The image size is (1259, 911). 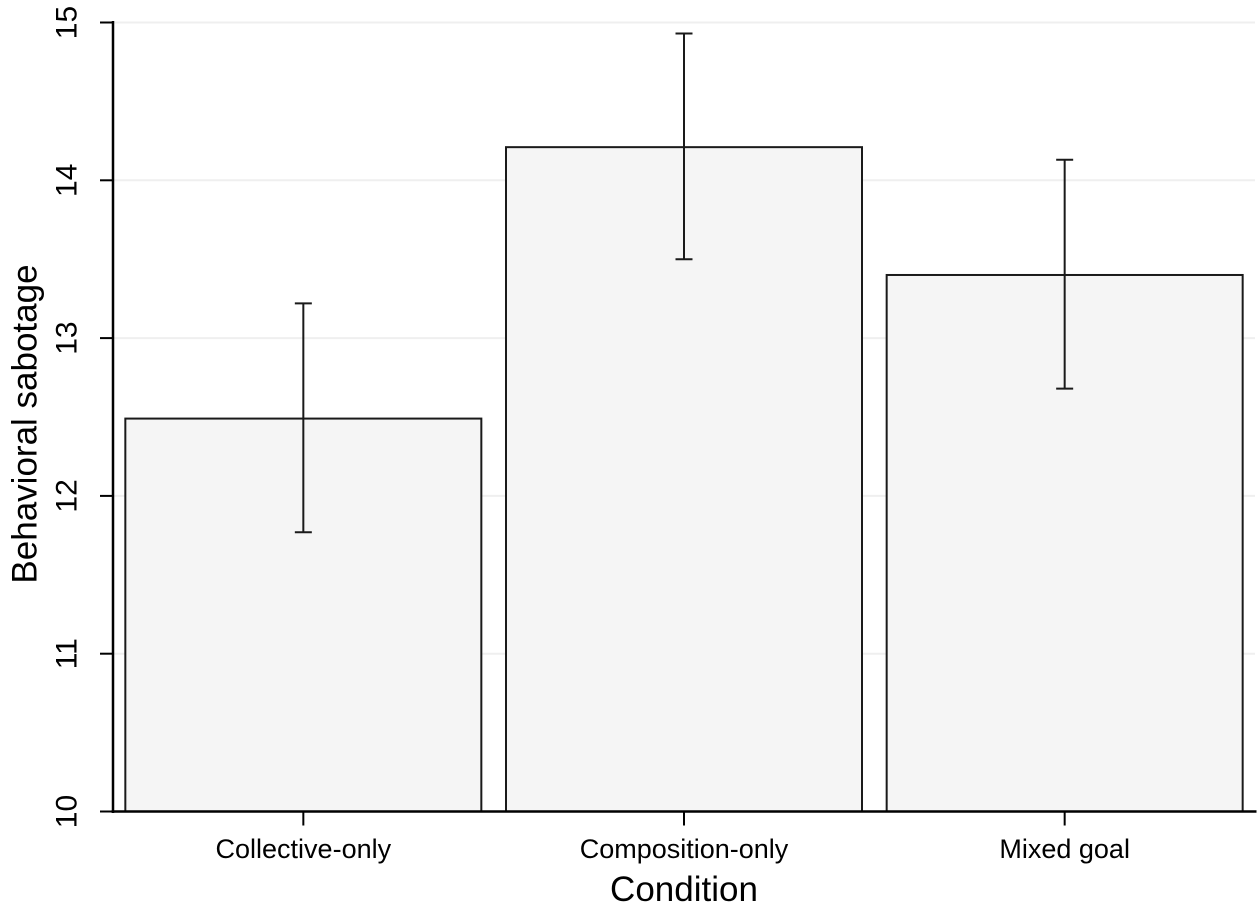 What do you see at coordinates (1064, 849) in the screenshot?
I see `x-tick-label-mixed-goal: Mixed goal` at bounding box center [1064, 849].